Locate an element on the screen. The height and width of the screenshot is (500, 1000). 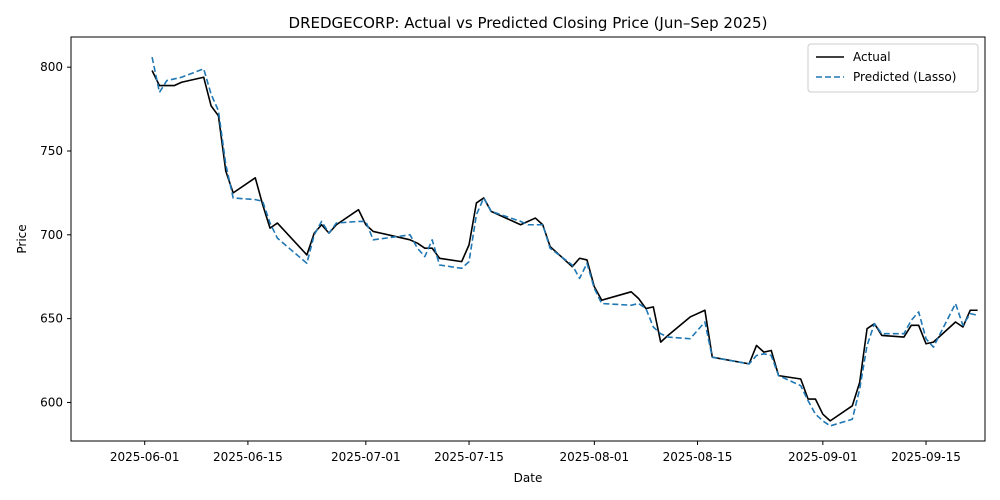
x-tick-label: 2025-09-15 is located at coordinates (926, 457).